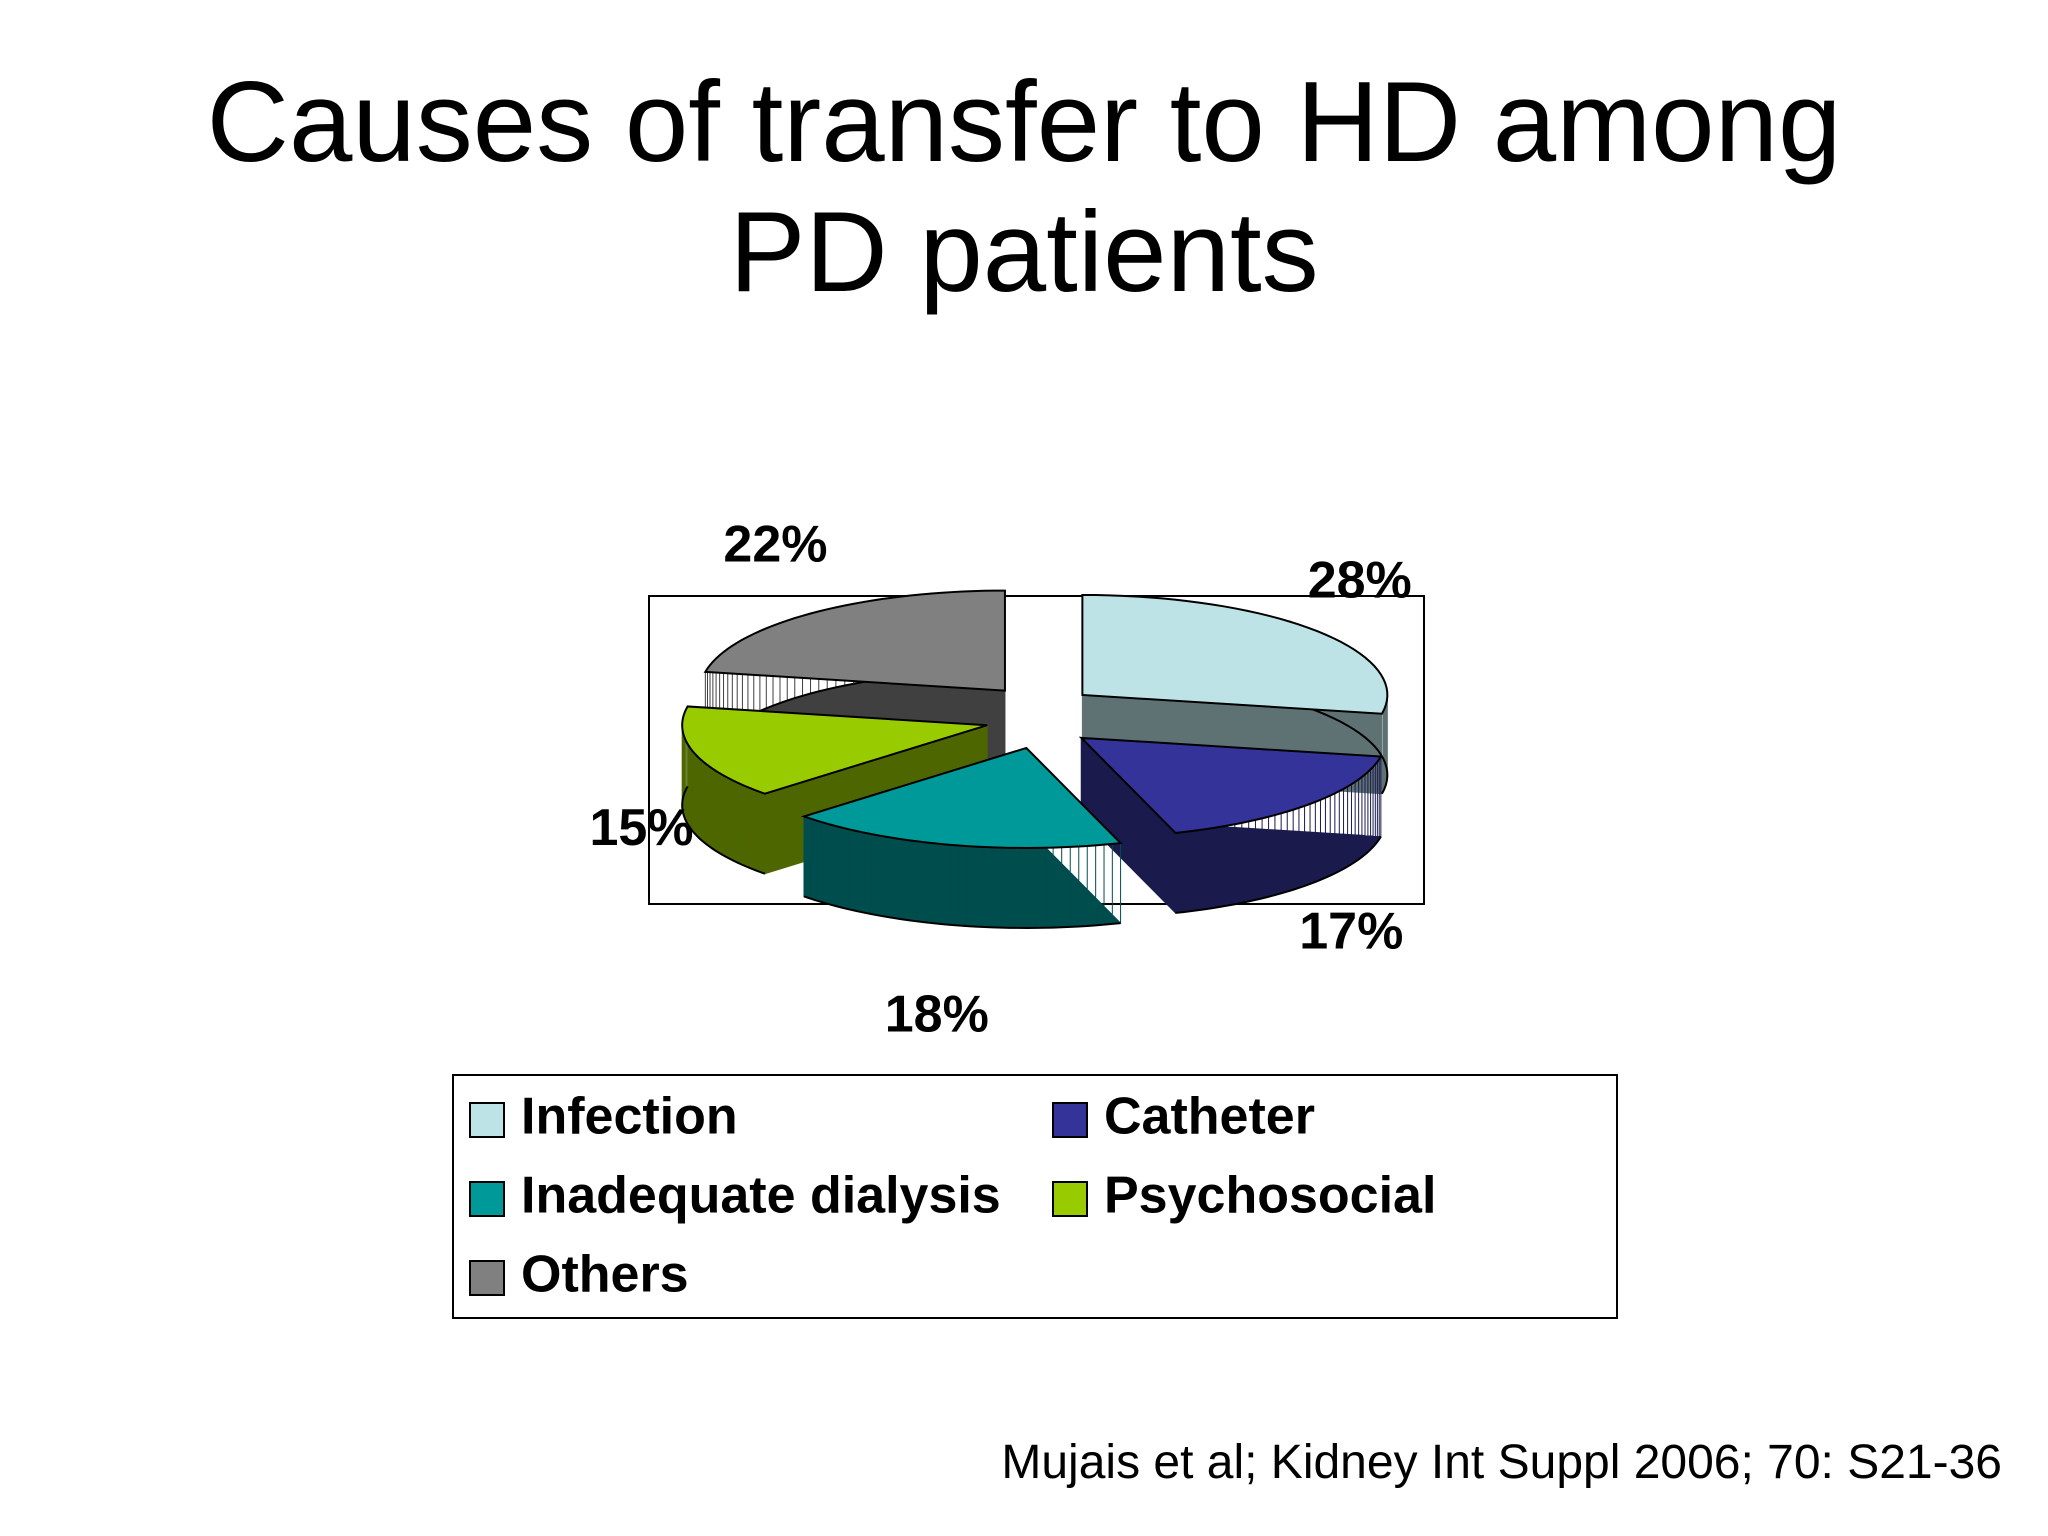 Image resolution: width=2048 pixels, height=1536 pixels. Describe the element at coordinates (937, 1014) in the screenshot. I see `value-label: 18%` at that location.